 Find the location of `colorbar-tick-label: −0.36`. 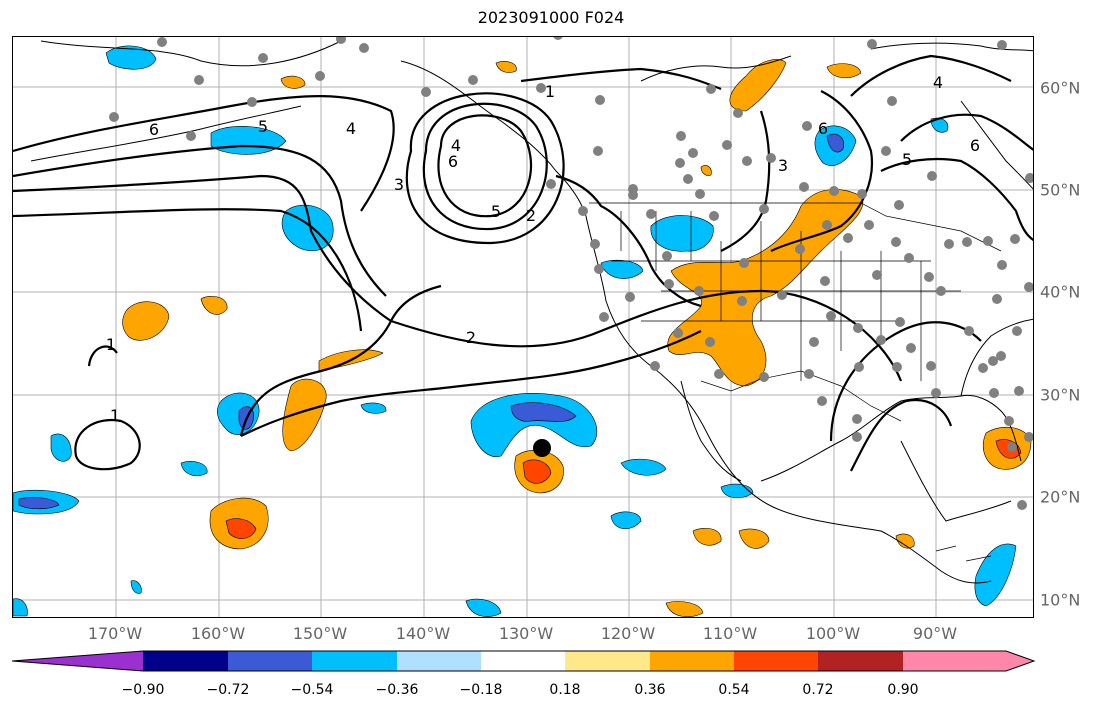

colorbar-tick-label: −0.36 is located at coordinates (397, 690).